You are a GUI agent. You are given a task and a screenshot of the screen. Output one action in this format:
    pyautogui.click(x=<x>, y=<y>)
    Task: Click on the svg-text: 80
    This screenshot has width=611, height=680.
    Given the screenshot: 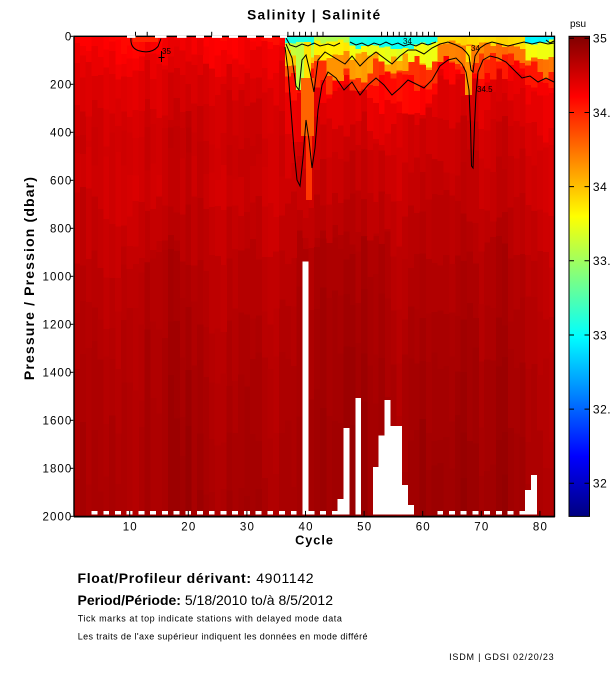 What is the action you would take?
    pyautogui.click(x=540, y=528)
    